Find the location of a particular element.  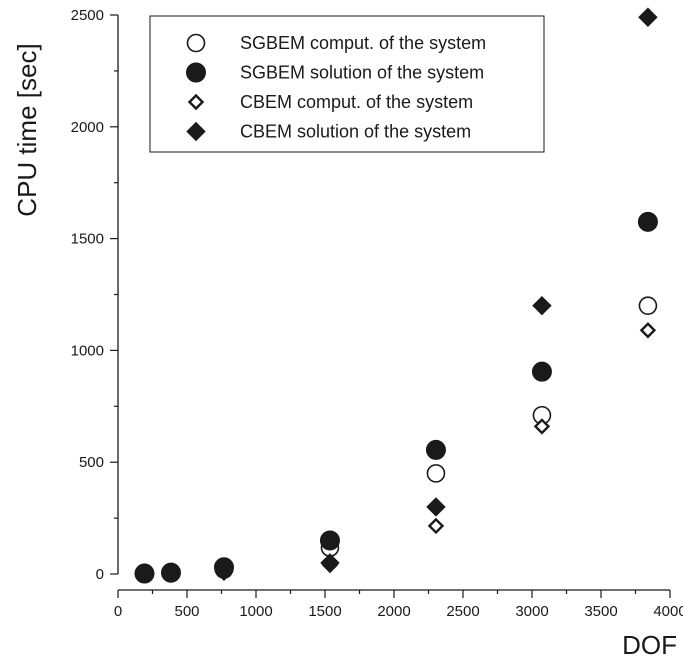

x-axis-title: DOF is located at coordinates (649, 645).